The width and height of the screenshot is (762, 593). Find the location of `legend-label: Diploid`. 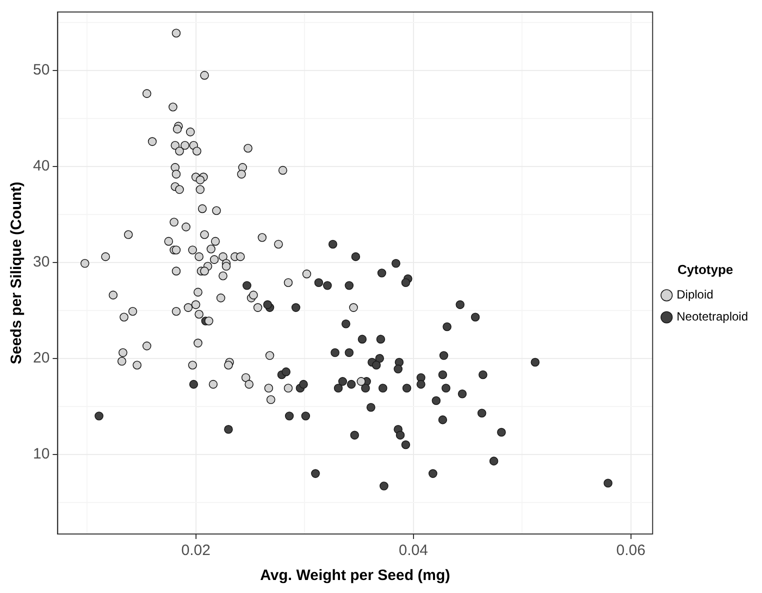

legend-label: Diploid is located at coordinates (695, 295).